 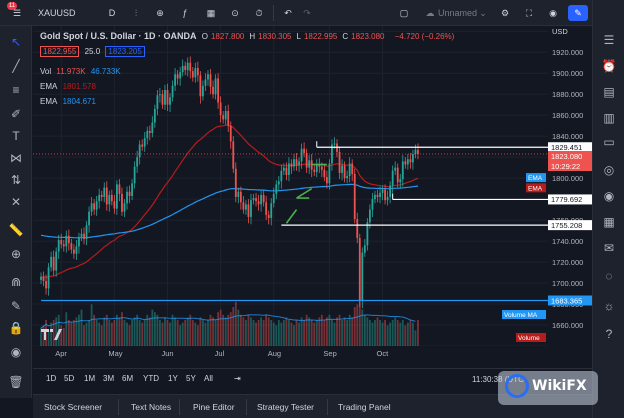 I want to click on range-1d: 1D, so click(x=51, y=378).